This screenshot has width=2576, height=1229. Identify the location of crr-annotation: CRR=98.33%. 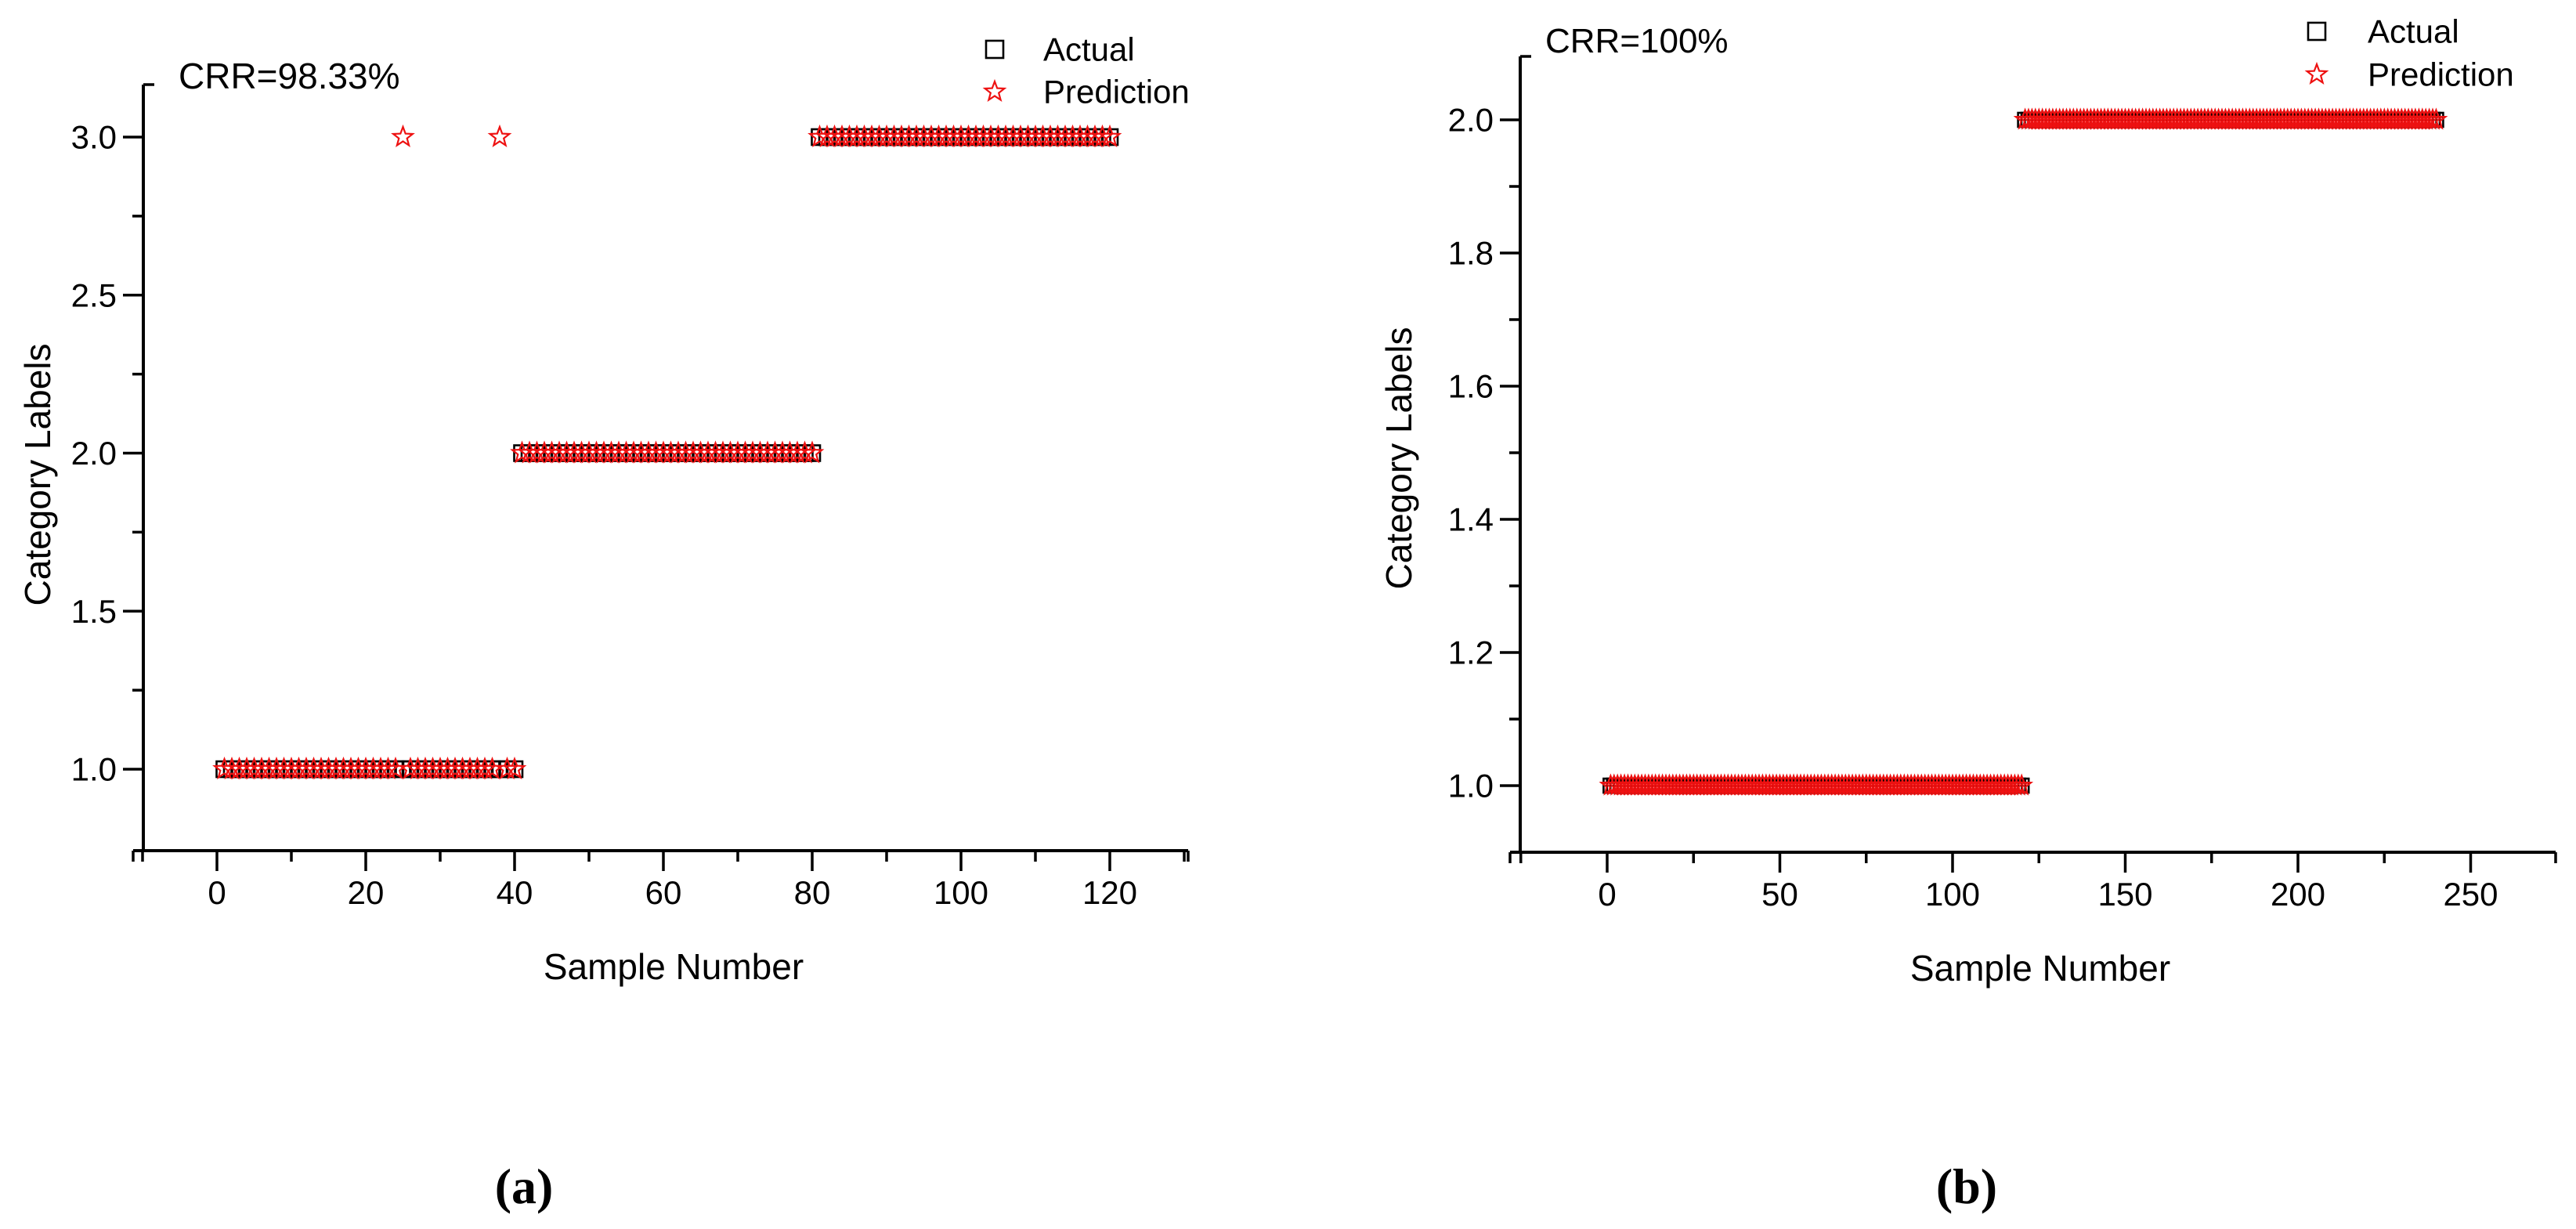
(289, 76).